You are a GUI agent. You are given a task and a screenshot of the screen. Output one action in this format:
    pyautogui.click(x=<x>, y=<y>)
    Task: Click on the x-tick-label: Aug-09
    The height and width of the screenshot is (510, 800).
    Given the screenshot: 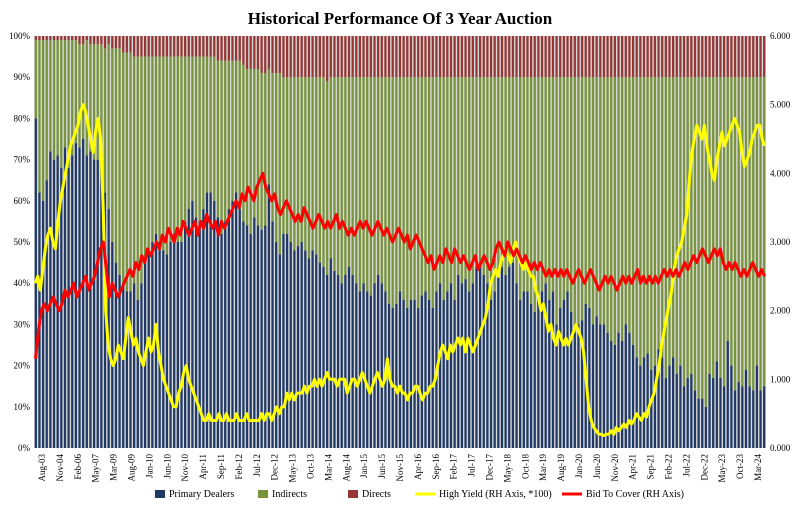 What is the action you would take?
    pyautogui.click(x=132, y=468)
    